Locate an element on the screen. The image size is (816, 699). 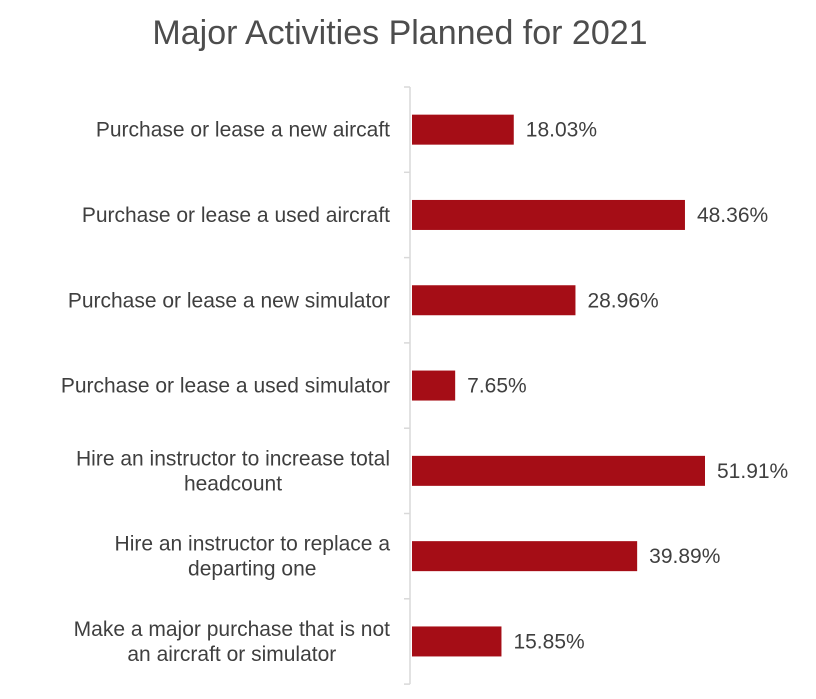
data-label: 18.03% is located at coordinates (561, 130).